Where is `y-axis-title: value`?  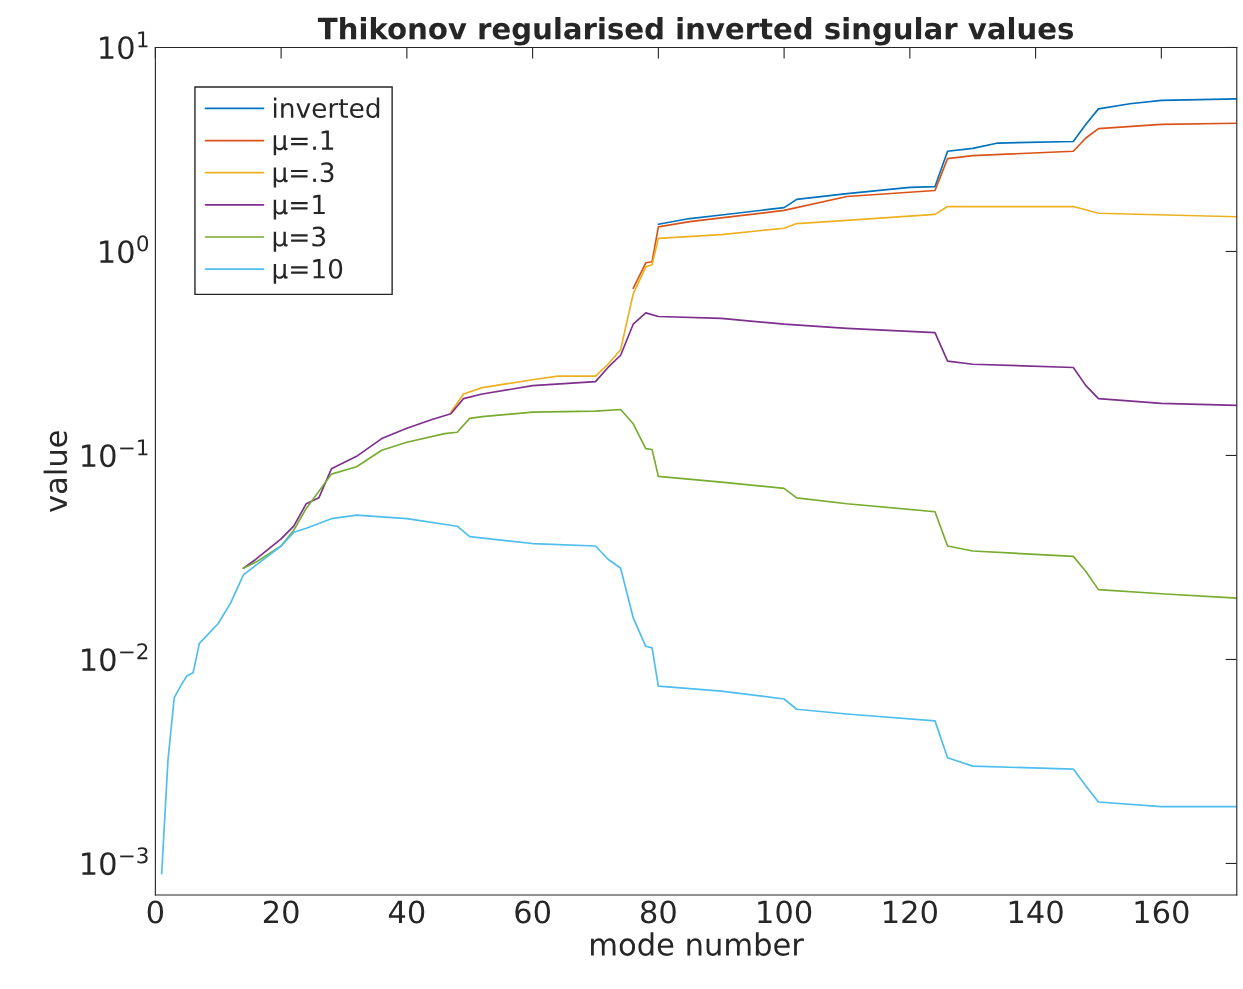
y-axis-title: value is located at coordinates (55, 472).